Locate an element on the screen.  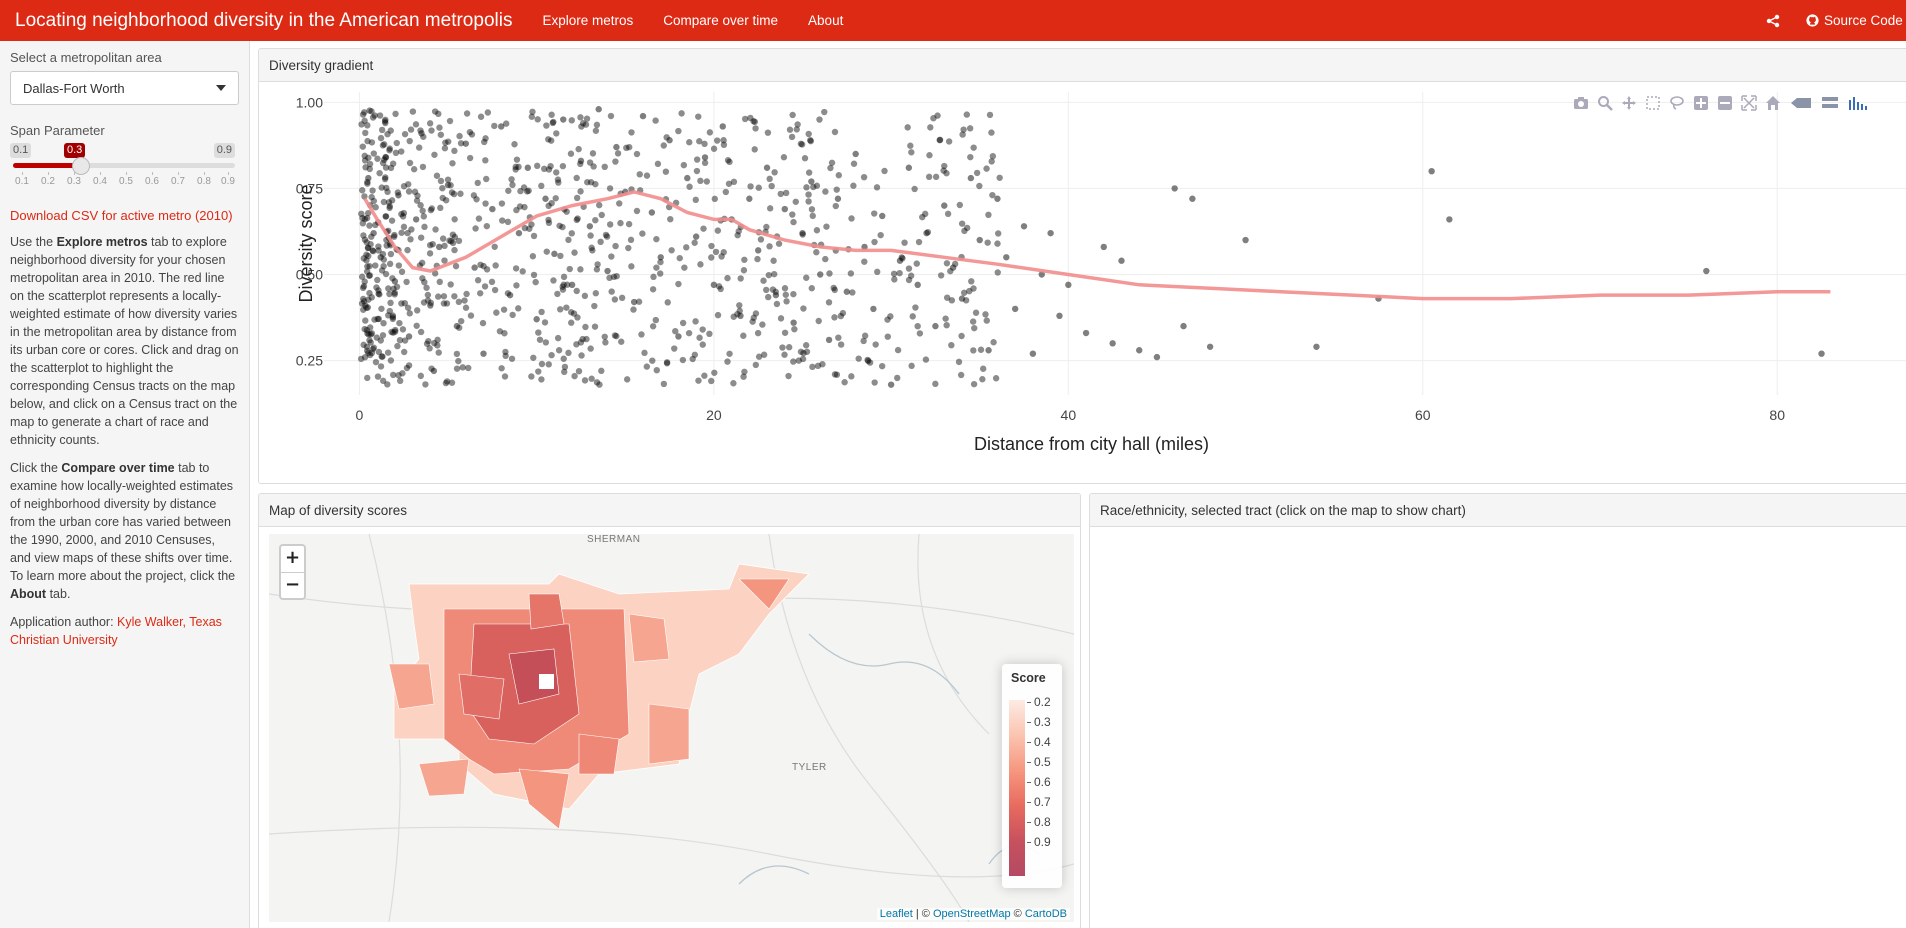
plotly-logo-icon is located at coordinates (1857, 103).